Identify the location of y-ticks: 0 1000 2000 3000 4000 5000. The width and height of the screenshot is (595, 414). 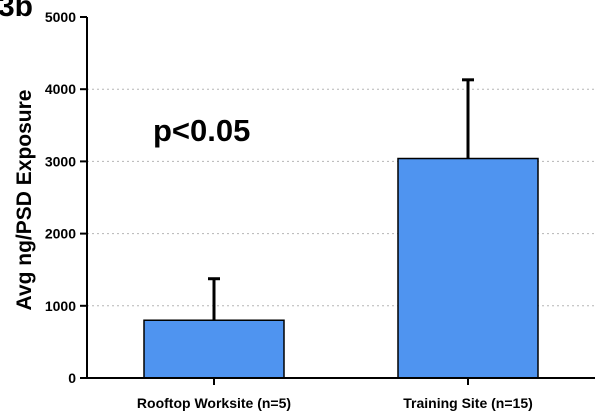
(66, 197).